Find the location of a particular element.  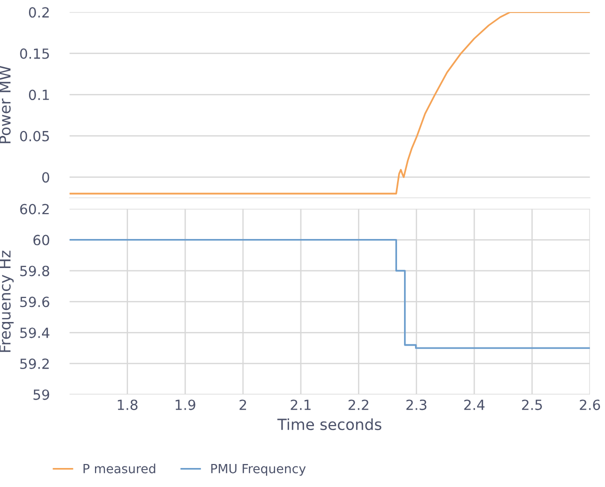

y-tick-label: 59.2 is located at coordinates (34, 364).